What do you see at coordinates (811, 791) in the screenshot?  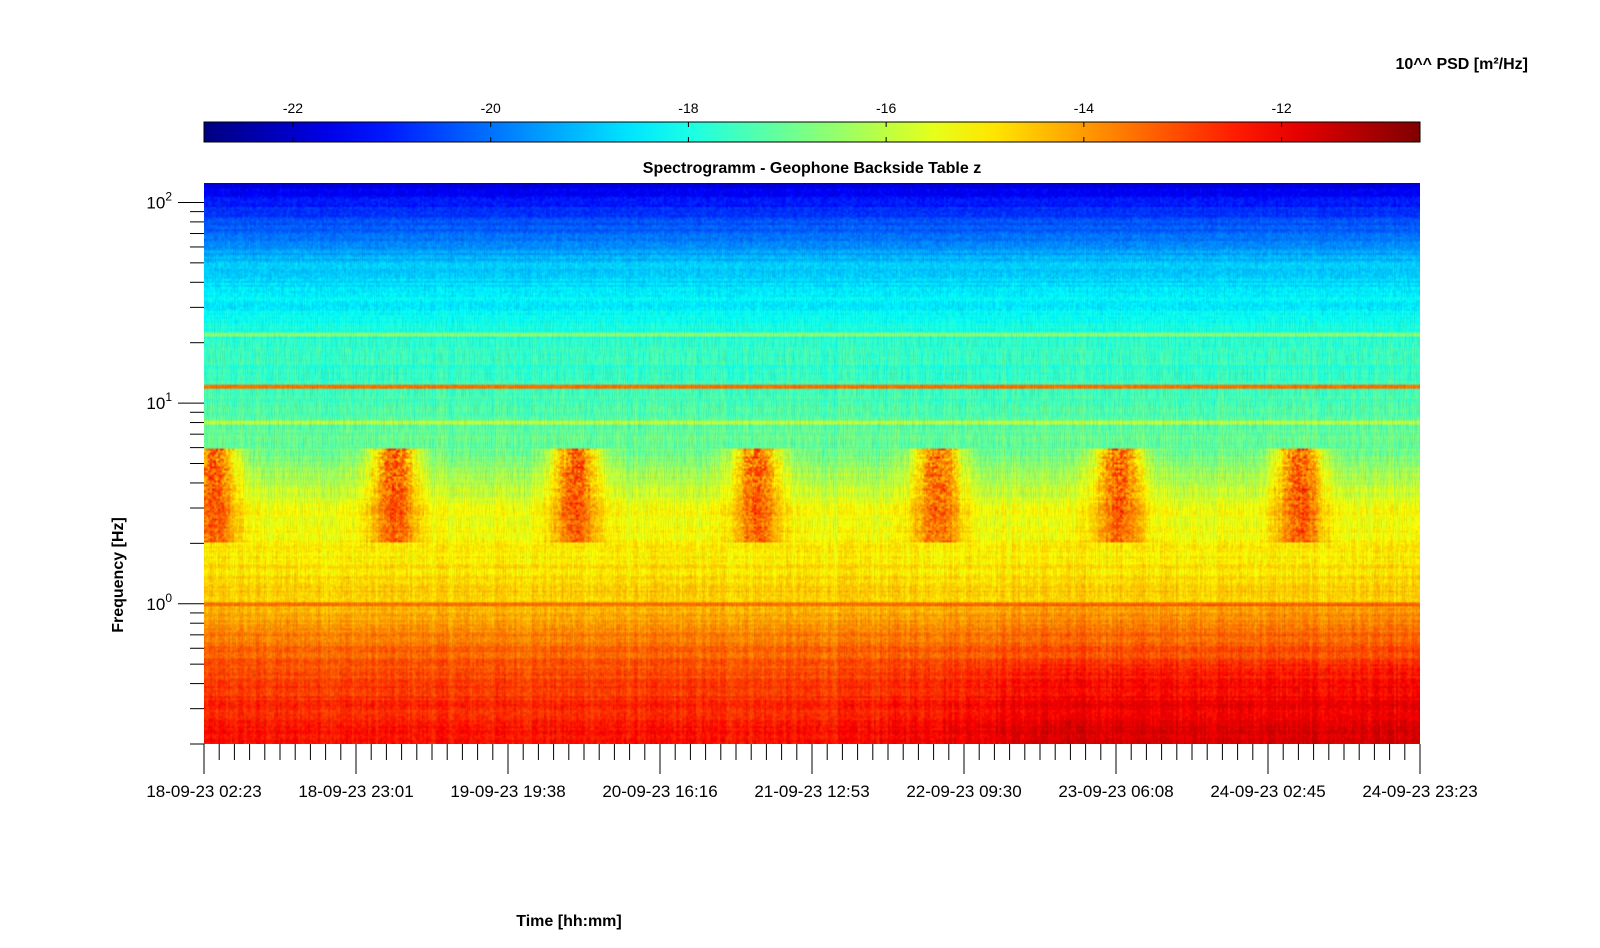 I see `x-tick-label: 21-09-23 12:53` at bounding box center [811, 791].